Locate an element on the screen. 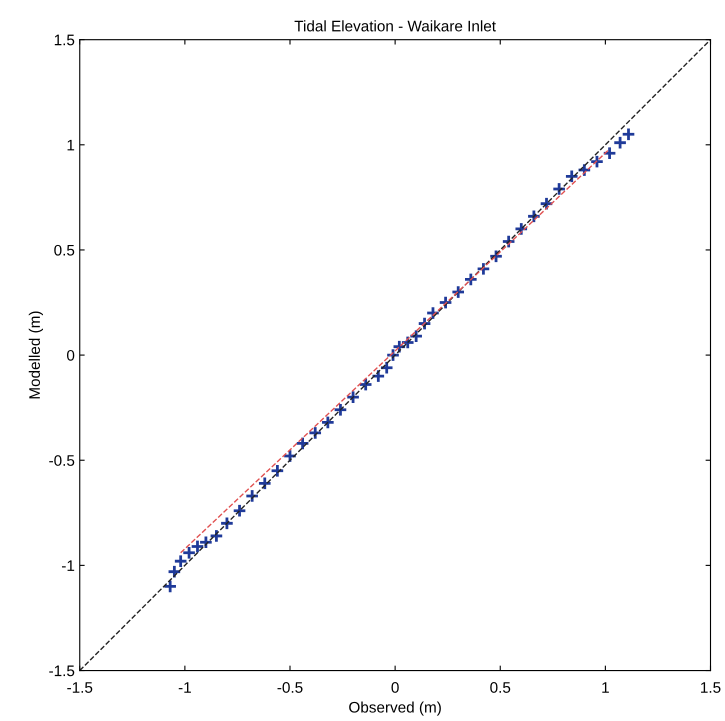  x-axis-title: Observed (m) is located at coordinates (395, 708).